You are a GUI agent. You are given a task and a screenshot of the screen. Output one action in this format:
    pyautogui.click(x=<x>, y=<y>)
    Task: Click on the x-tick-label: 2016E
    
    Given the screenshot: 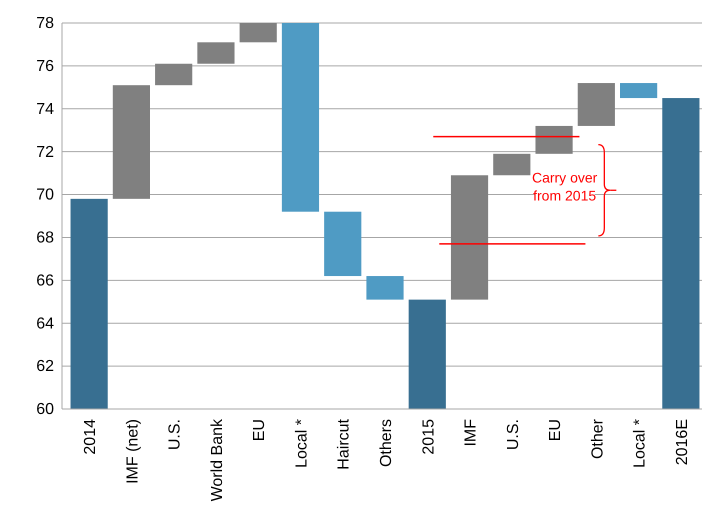 What is the action you would take?
    pyautogui.click(x=682, y=442)
    